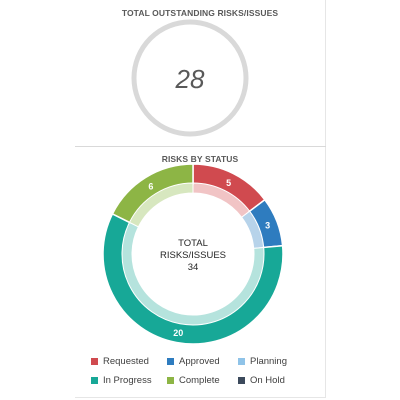  I want to click on legend-label: On Hold, so click(267, 380).